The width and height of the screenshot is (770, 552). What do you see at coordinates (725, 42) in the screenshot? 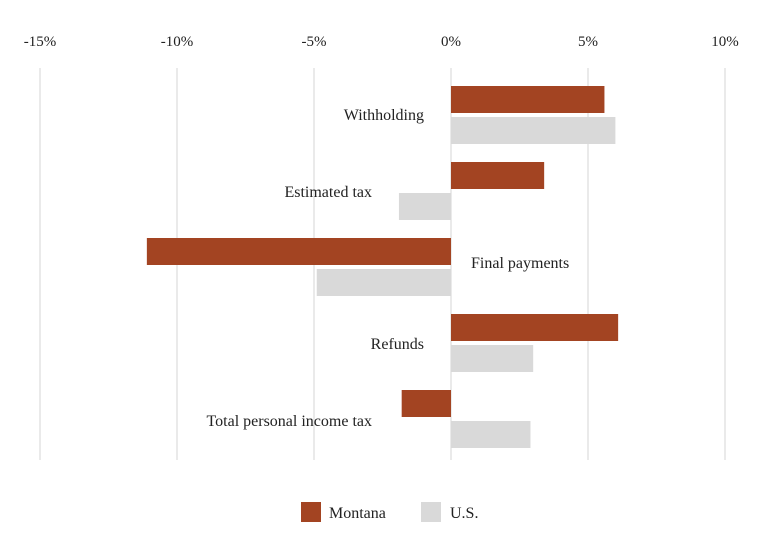
I see `x-tick-label: 10%` at bounding box center [725, 42].